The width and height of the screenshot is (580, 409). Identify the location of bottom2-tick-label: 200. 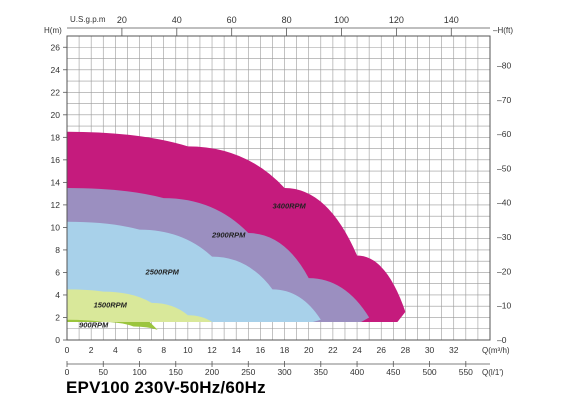
(212, 372).